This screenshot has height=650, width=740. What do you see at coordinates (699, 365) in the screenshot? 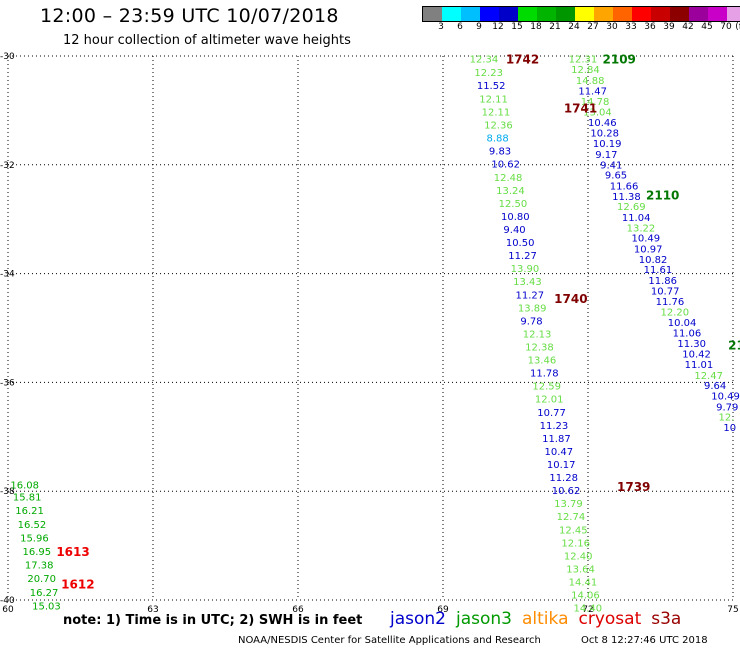
I see `wave-height-value: 11.01` at bounding box center [699, 365].